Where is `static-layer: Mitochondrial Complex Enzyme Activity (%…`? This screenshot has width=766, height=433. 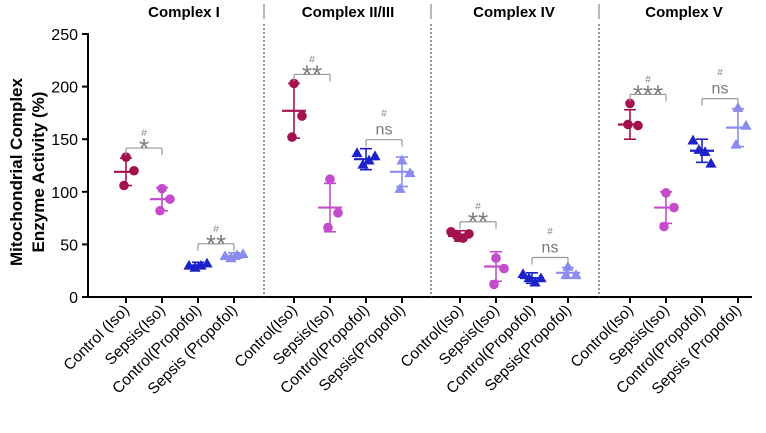
static-layer: Mitochondrial Complex Enzyme Activity (%… is located at coordinates (27, 171).